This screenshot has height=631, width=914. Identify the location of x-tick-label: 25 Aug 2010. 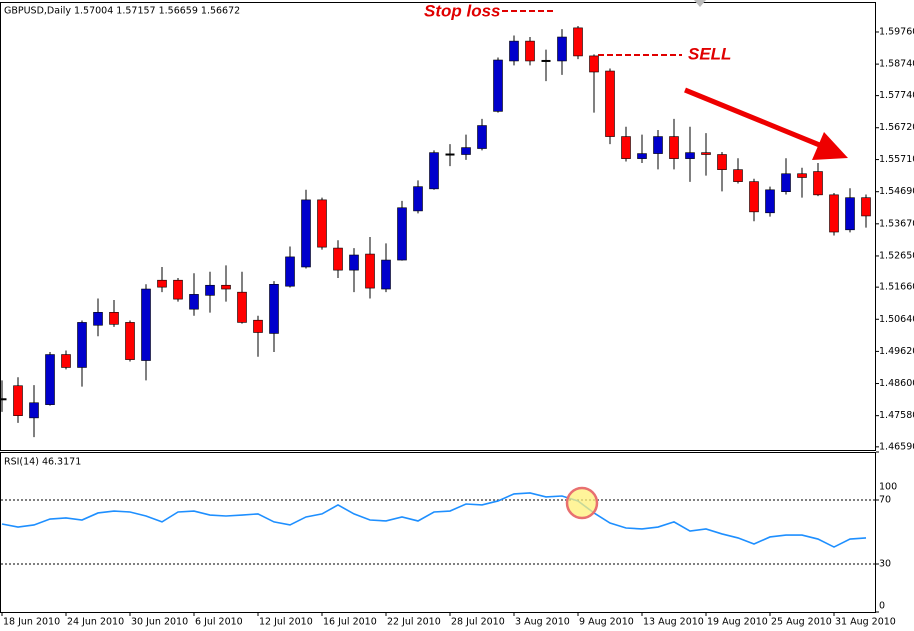
(801, 622).